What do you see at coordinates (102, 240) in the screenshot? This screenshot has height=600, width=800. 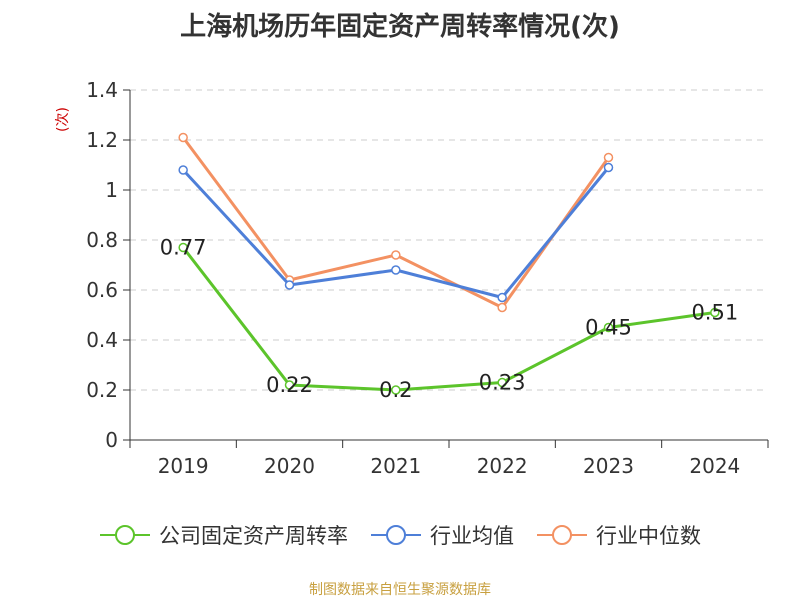 I see `y-tick-label: 0.8` at bounding box center [102, 240].